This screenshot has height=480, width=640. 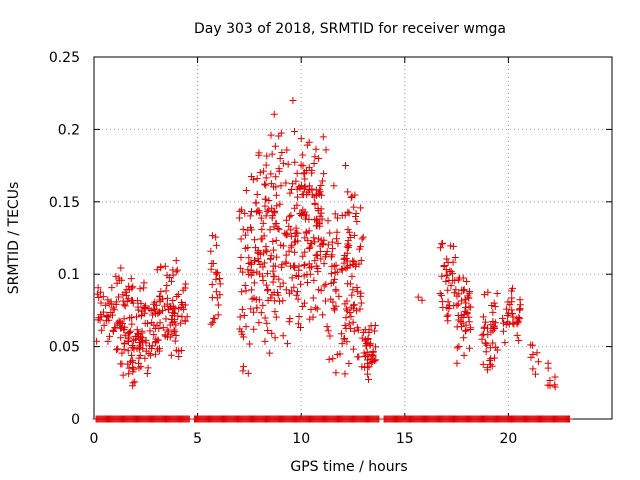 What do you see at coordinates (301, 439) in the screenshot?
I see `x-tick-label: 10` at bounding box center [301, 439].